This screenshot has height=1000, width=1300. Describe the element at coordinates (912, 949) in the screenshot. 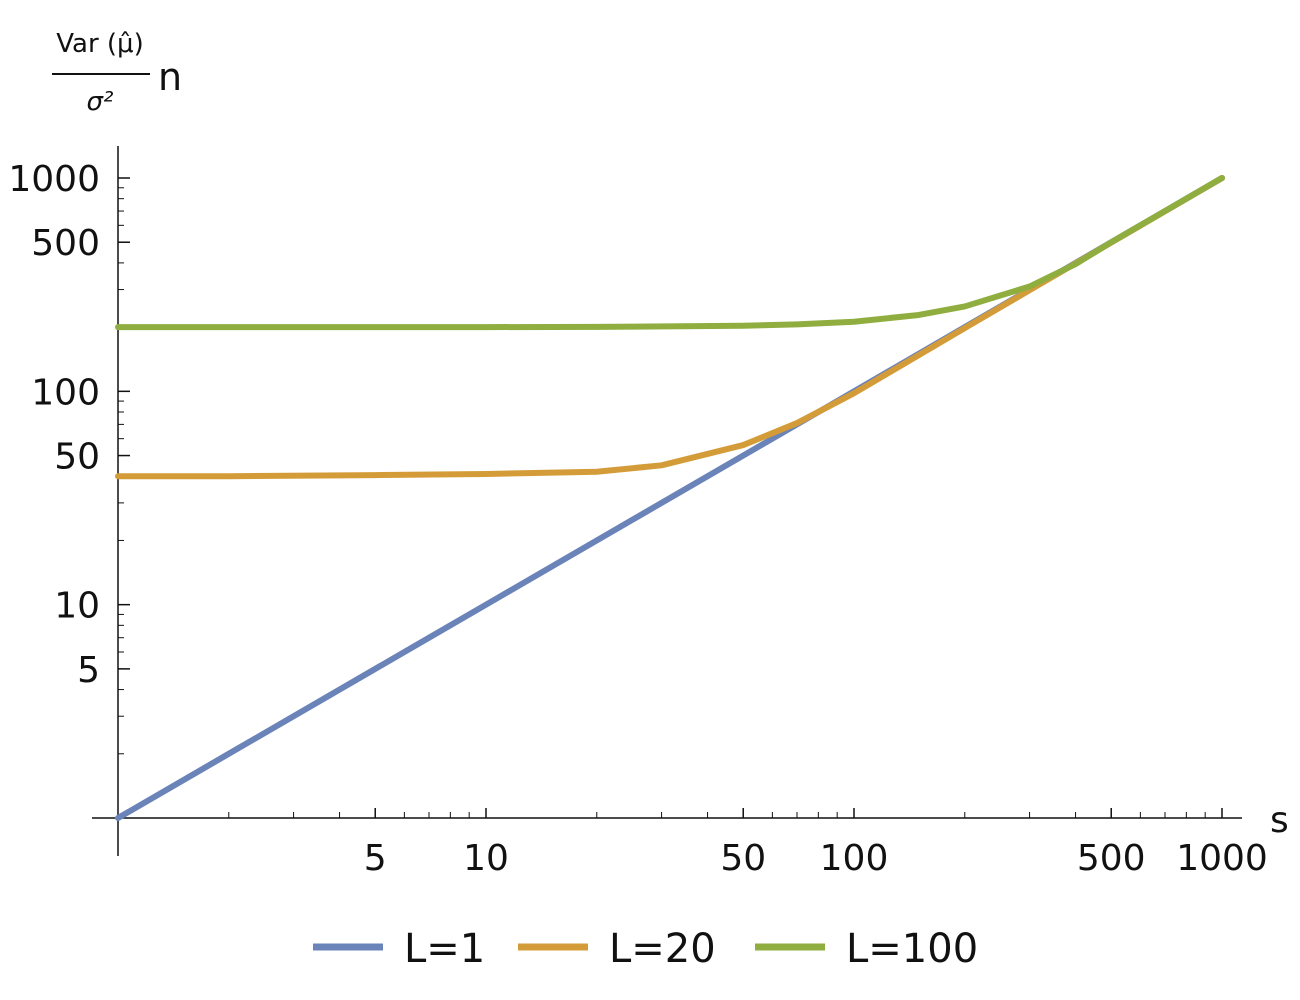

I see `legend-label: L=100` at that location.